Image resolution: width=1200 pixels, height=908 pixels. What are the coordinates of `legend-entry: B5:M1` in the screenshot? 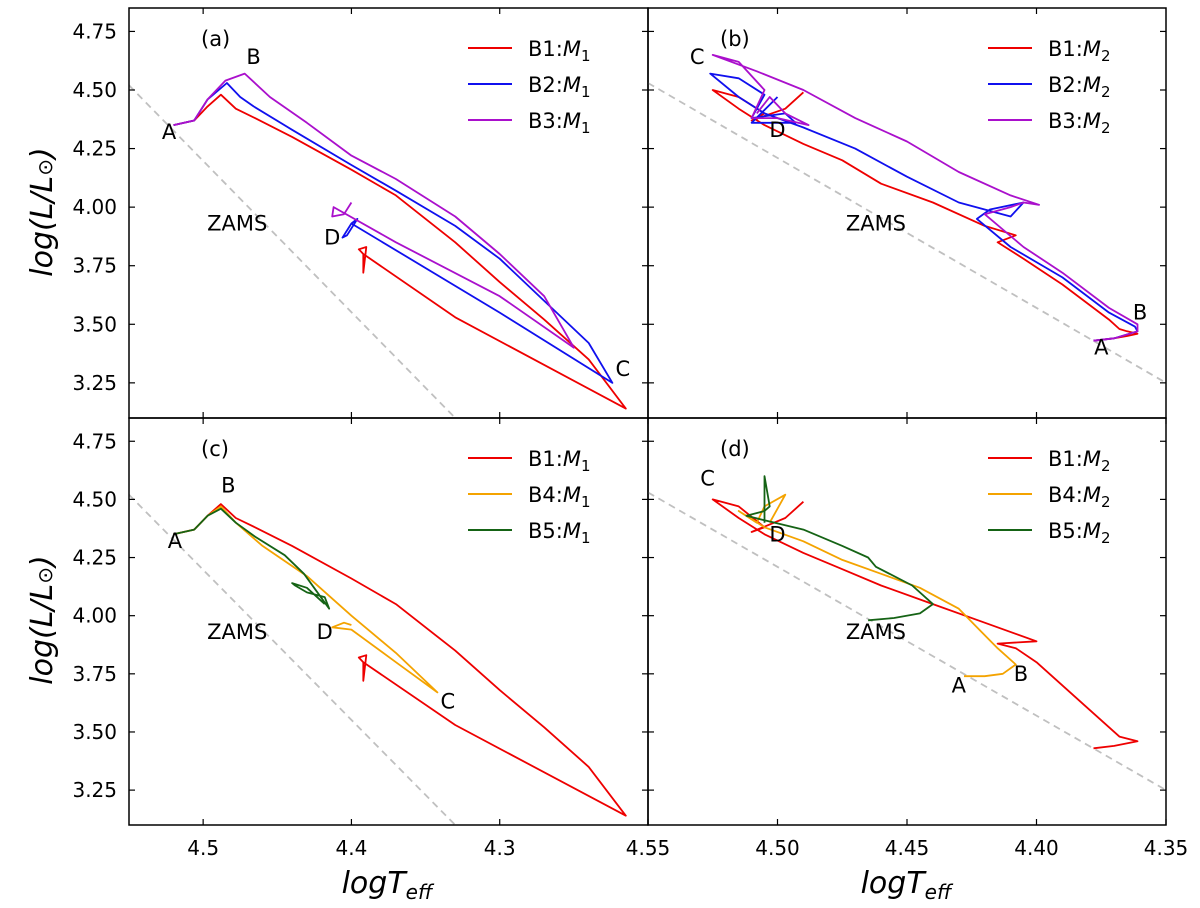 It's located at (559, 533).